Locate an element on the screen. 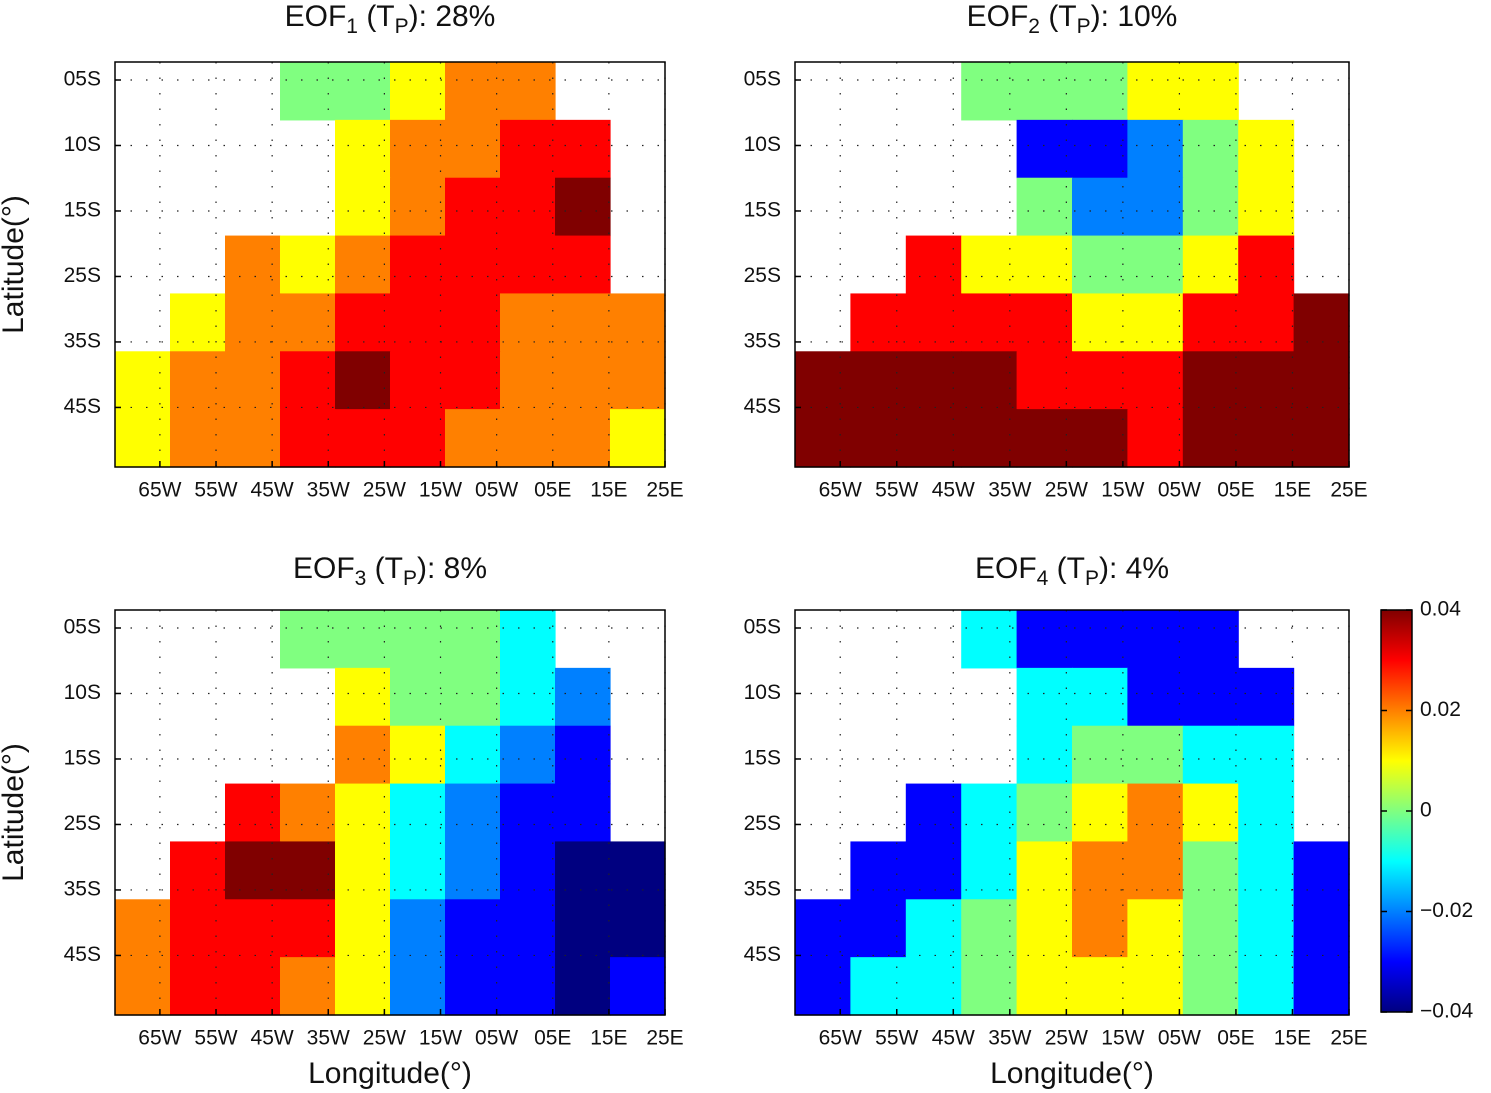 This screenshot has height=1093, width=1491. y-tick-label: 05S is located at coordinates (82, 627).